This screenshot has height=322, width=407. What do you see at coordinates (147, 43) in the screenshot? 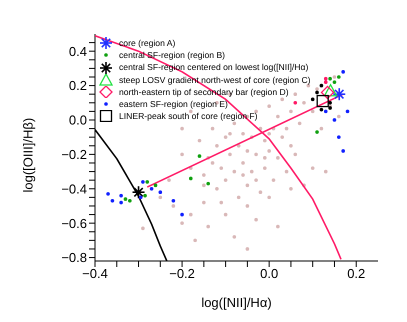
I see `legend-label: core (region A)` at bounding box center [147, 43].